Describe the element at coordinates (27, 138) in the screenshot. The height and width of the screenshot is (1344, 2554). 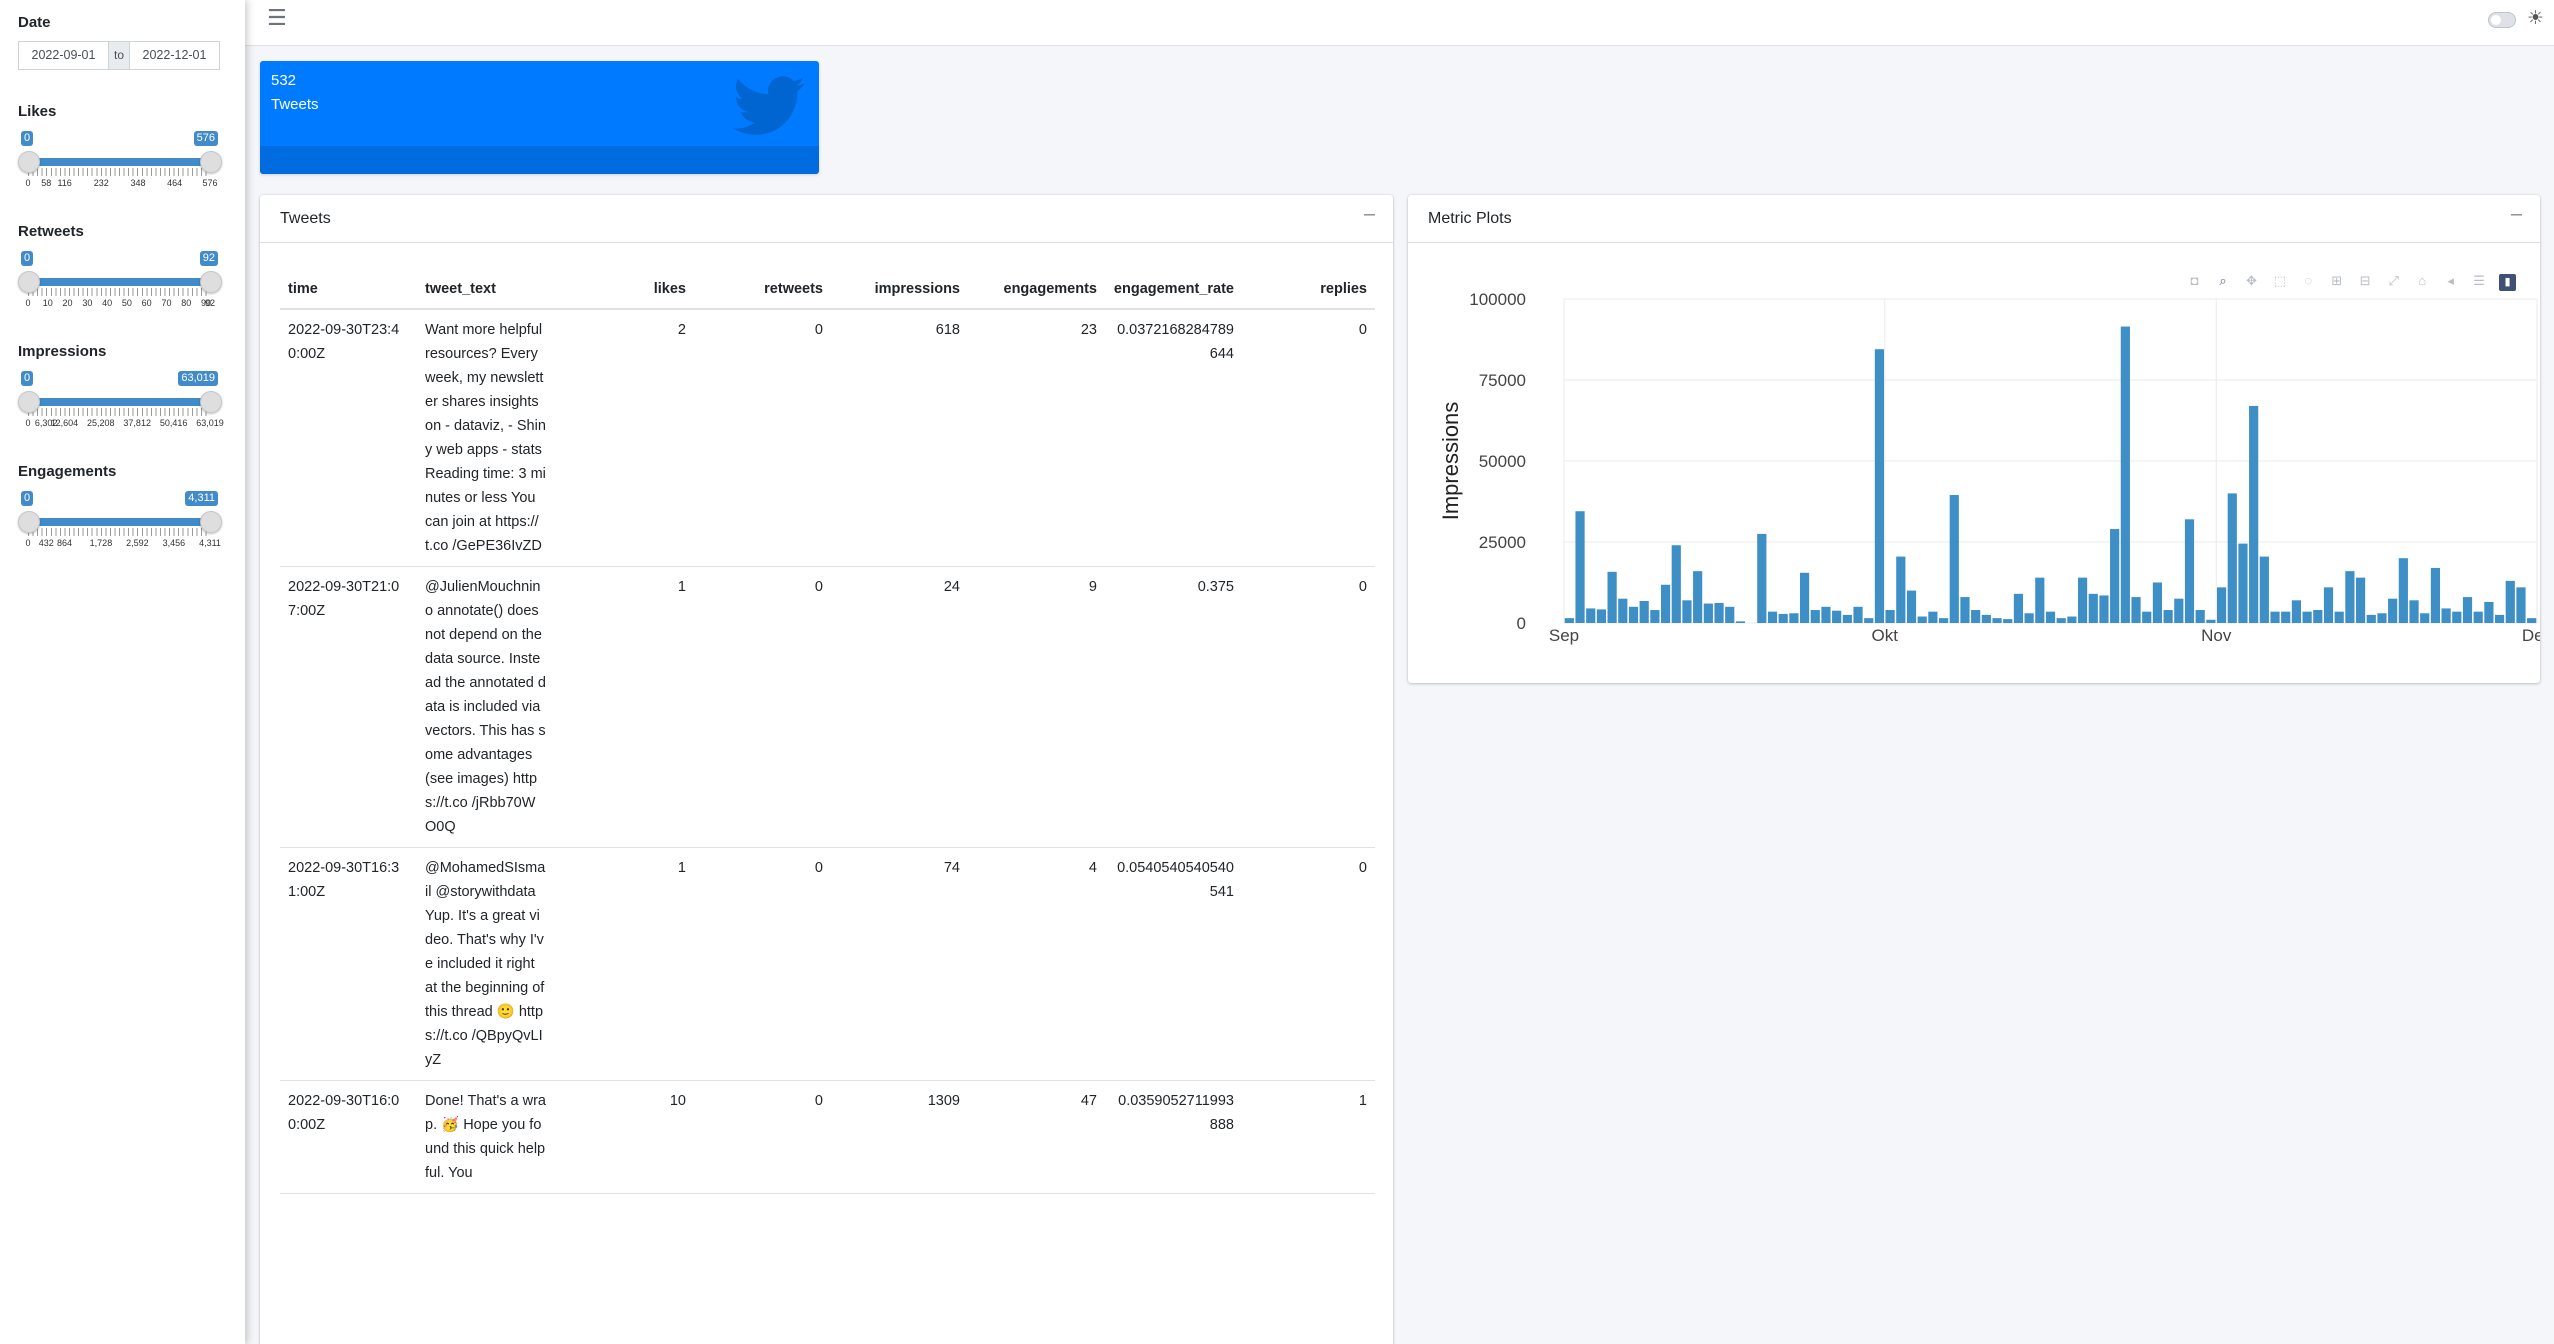
I see `slider-min-value: 0` at that location.